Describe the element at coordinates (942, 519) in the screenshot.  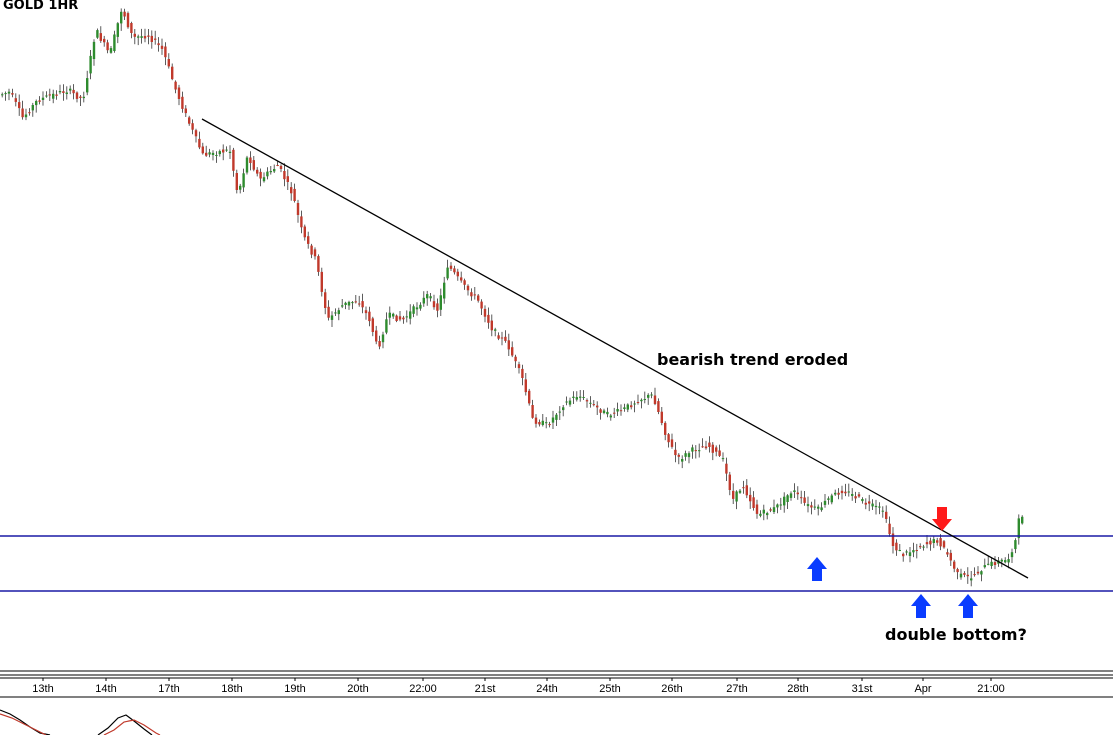
I see `sell-arrow-icon` at that location.